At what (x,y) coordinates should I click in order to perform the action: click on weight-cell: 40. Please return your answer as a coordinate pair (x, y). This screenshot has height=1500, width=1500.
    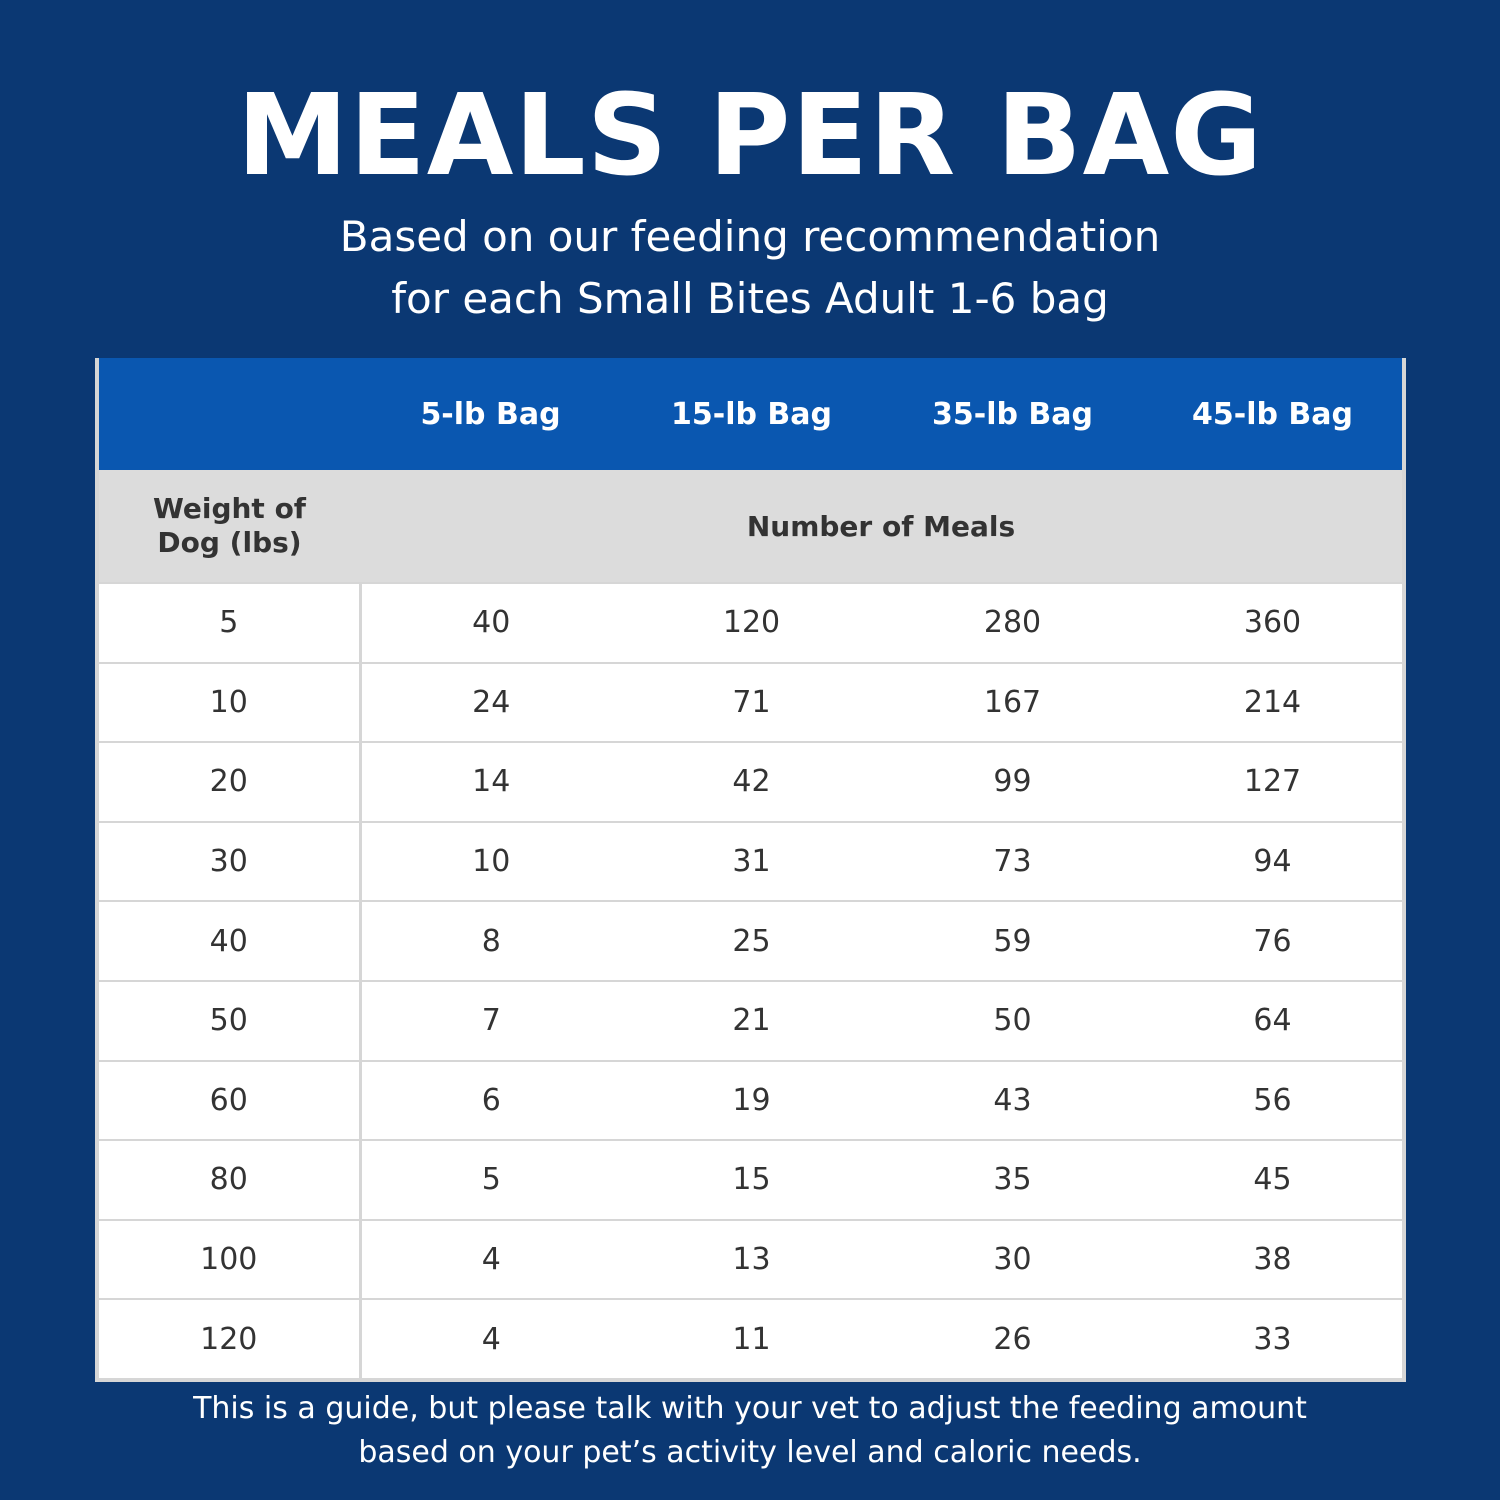
    Looking at the image, I should click on (229, 940).